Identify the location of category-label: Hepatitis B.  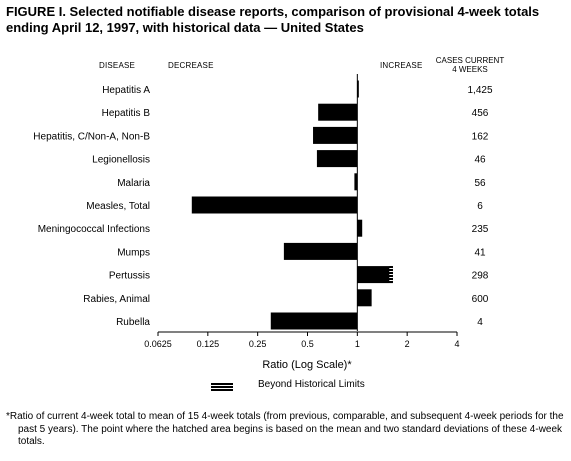
(126, 113).